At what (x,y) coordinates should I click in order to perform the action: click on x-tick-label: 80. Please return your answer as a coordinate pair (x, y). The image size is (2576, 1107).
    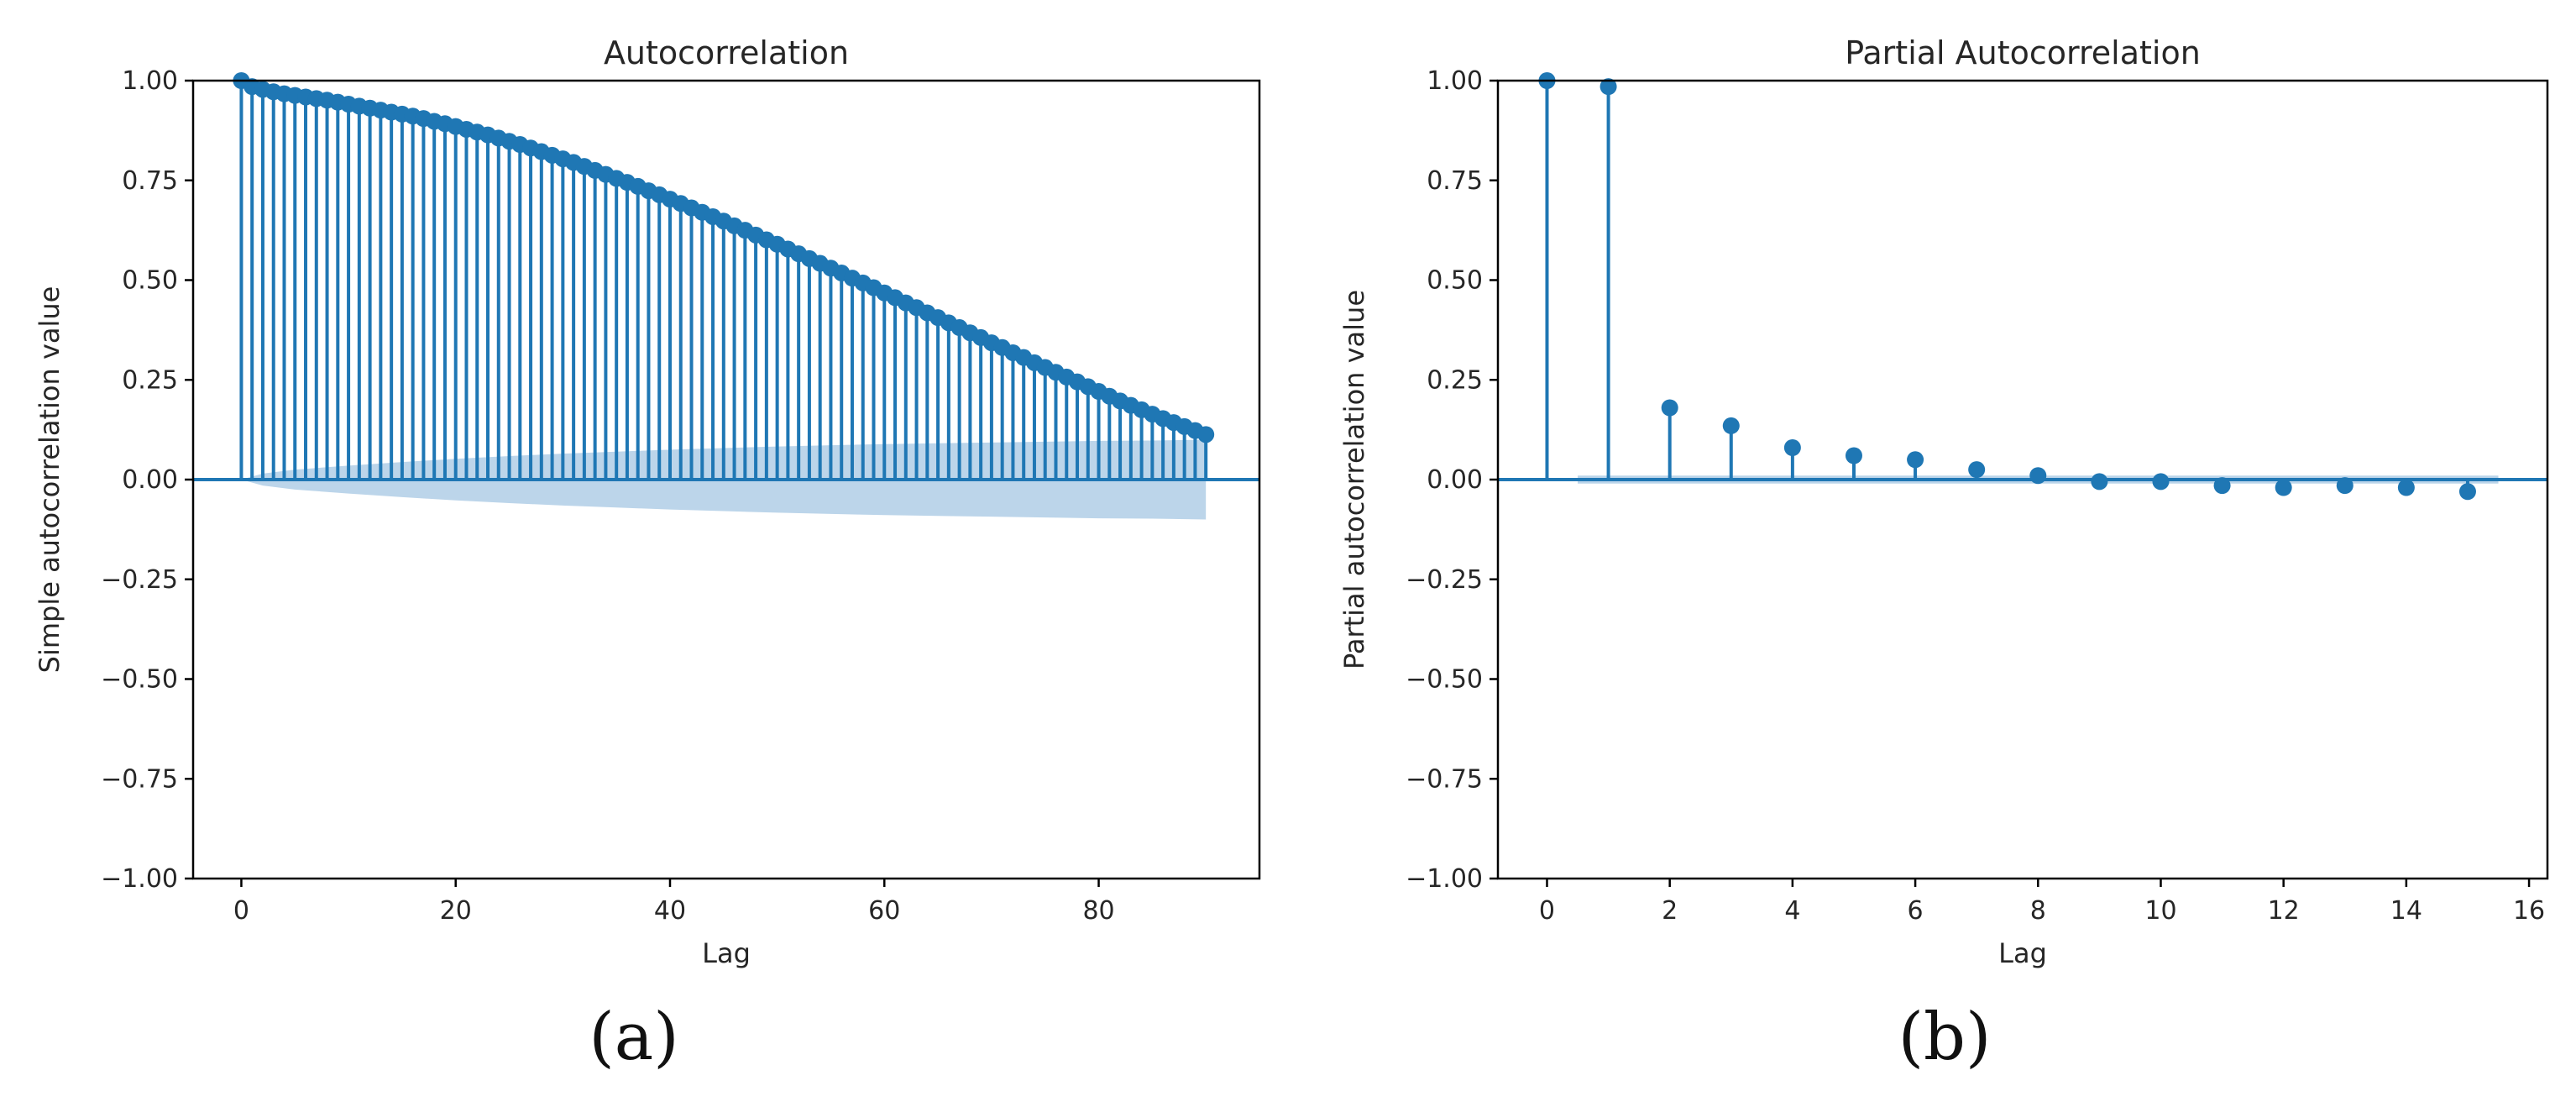
    Looking at the image, I should click on (1098, 911).